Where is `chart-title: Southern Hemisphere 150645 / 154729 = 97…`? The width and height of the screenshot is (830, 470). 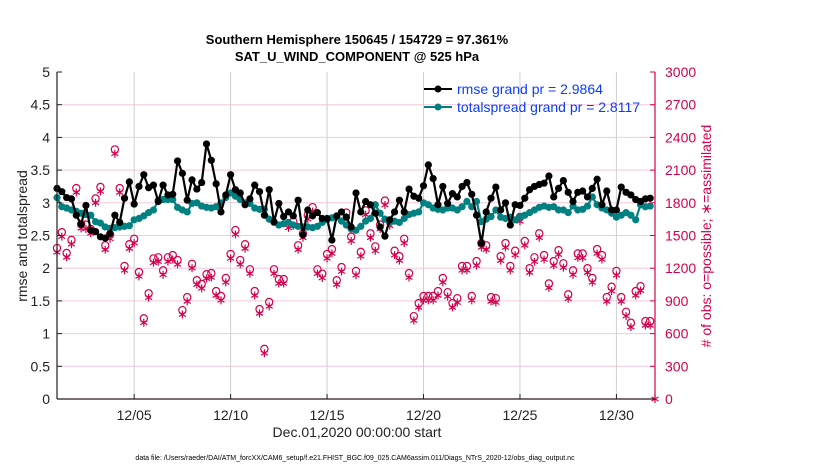
chart-title: Southern Hemisphere 150645 / 154729 = 97… is located at coordinates (357, 39).